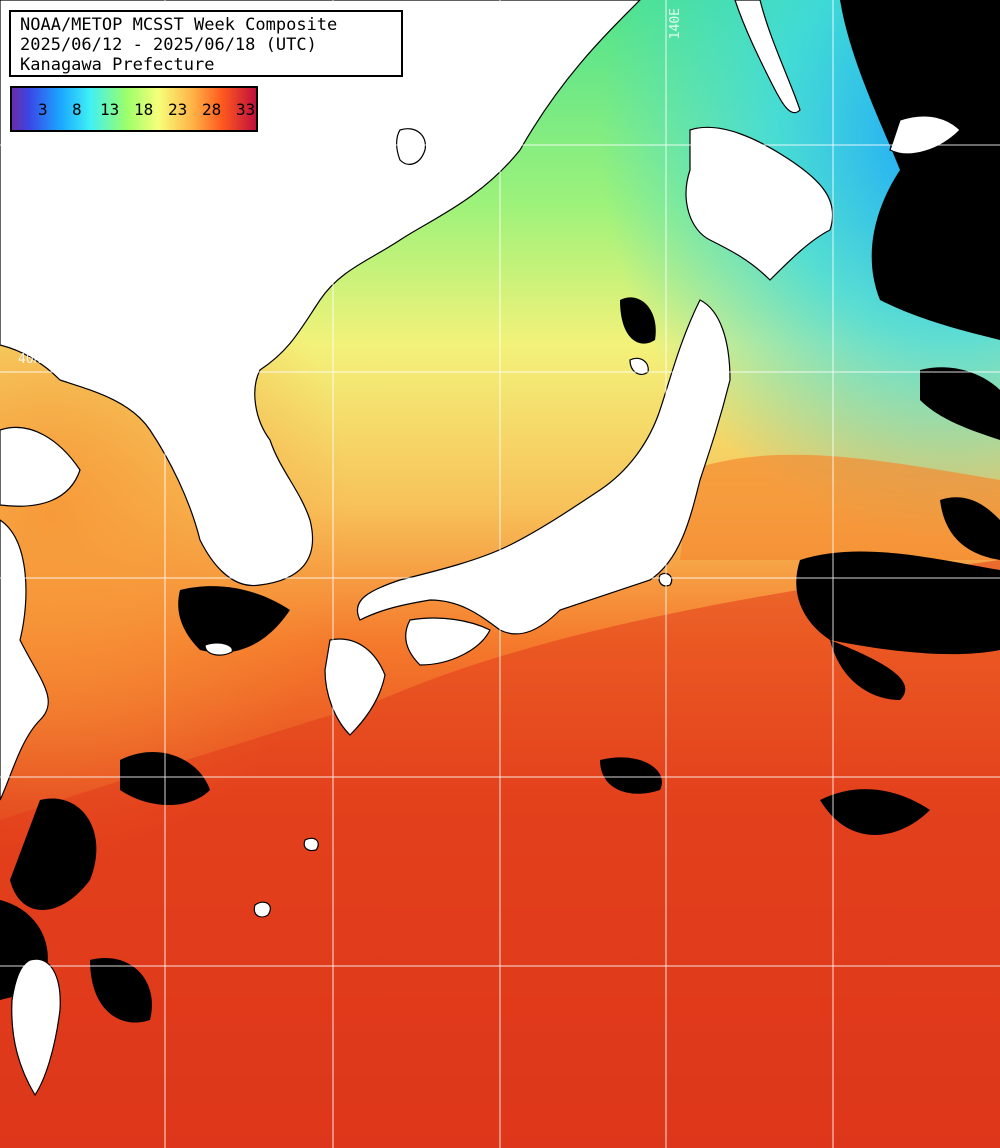 This screenshot has width=1000, height=1148. What do you see at coordinates (117, 65) in the screenshot?
I see `title-line-region: Kanagawa Prefecture` at bounding box center [117, 65].